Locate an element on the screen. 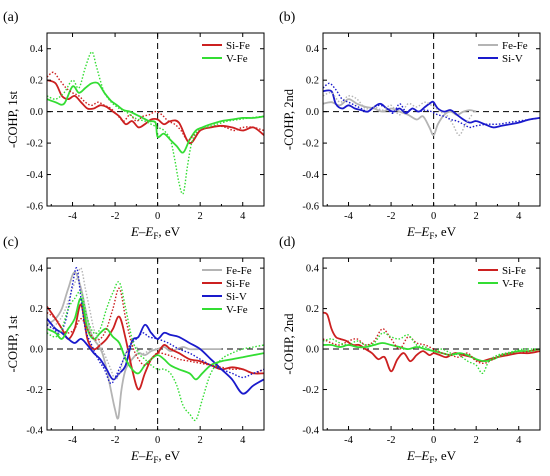 The height and width of the screenshot is (476, 550). series-line-si-v-dotted is located at coordinates (431, 105).